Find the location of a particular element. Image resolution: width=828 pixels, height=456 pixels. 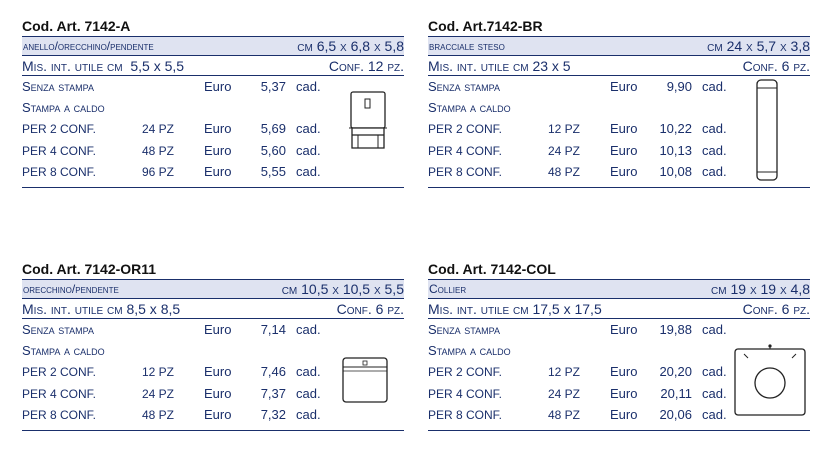

price-row: PER 8 CONF. 48 PZ Euro 7,32 cad. is located at coordinates (172, 415).